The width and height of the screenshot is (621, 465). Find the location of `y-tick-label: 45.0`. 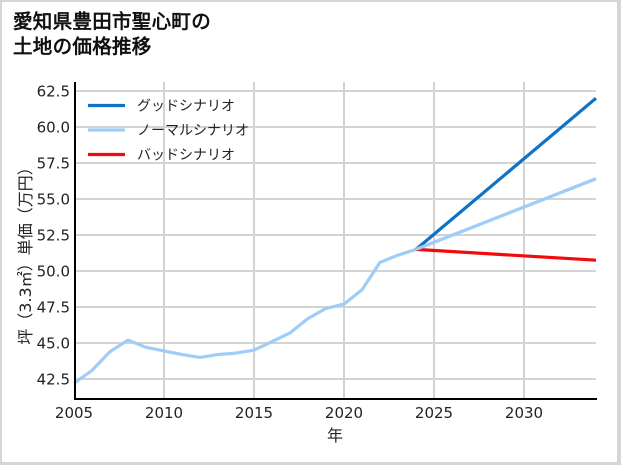

y-tick-label: 45.0 is located at coordinates (53, 344).